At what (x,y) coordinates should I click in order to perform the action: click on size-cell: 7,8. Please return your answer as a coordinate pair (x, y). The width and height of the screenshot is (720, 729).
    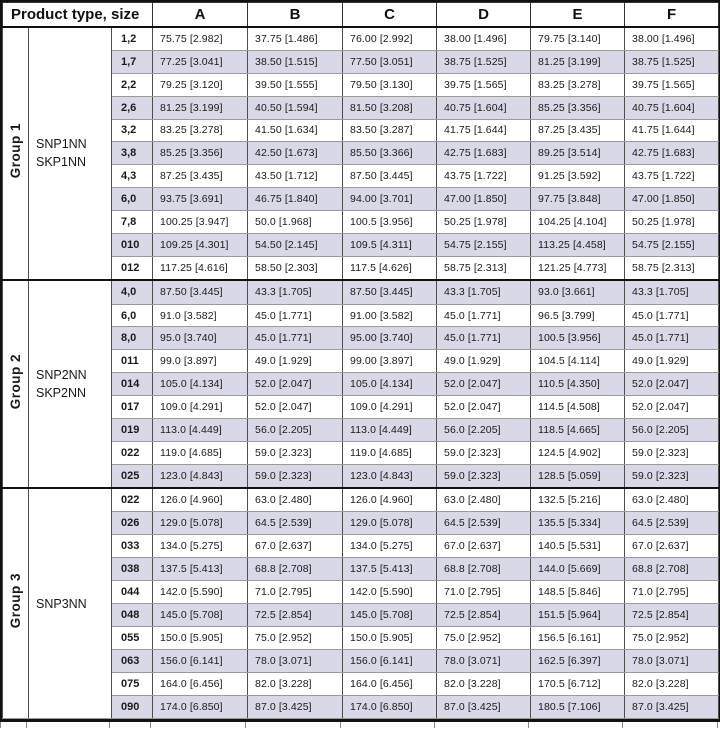
    Looking at the image, I should click on (132, 222).